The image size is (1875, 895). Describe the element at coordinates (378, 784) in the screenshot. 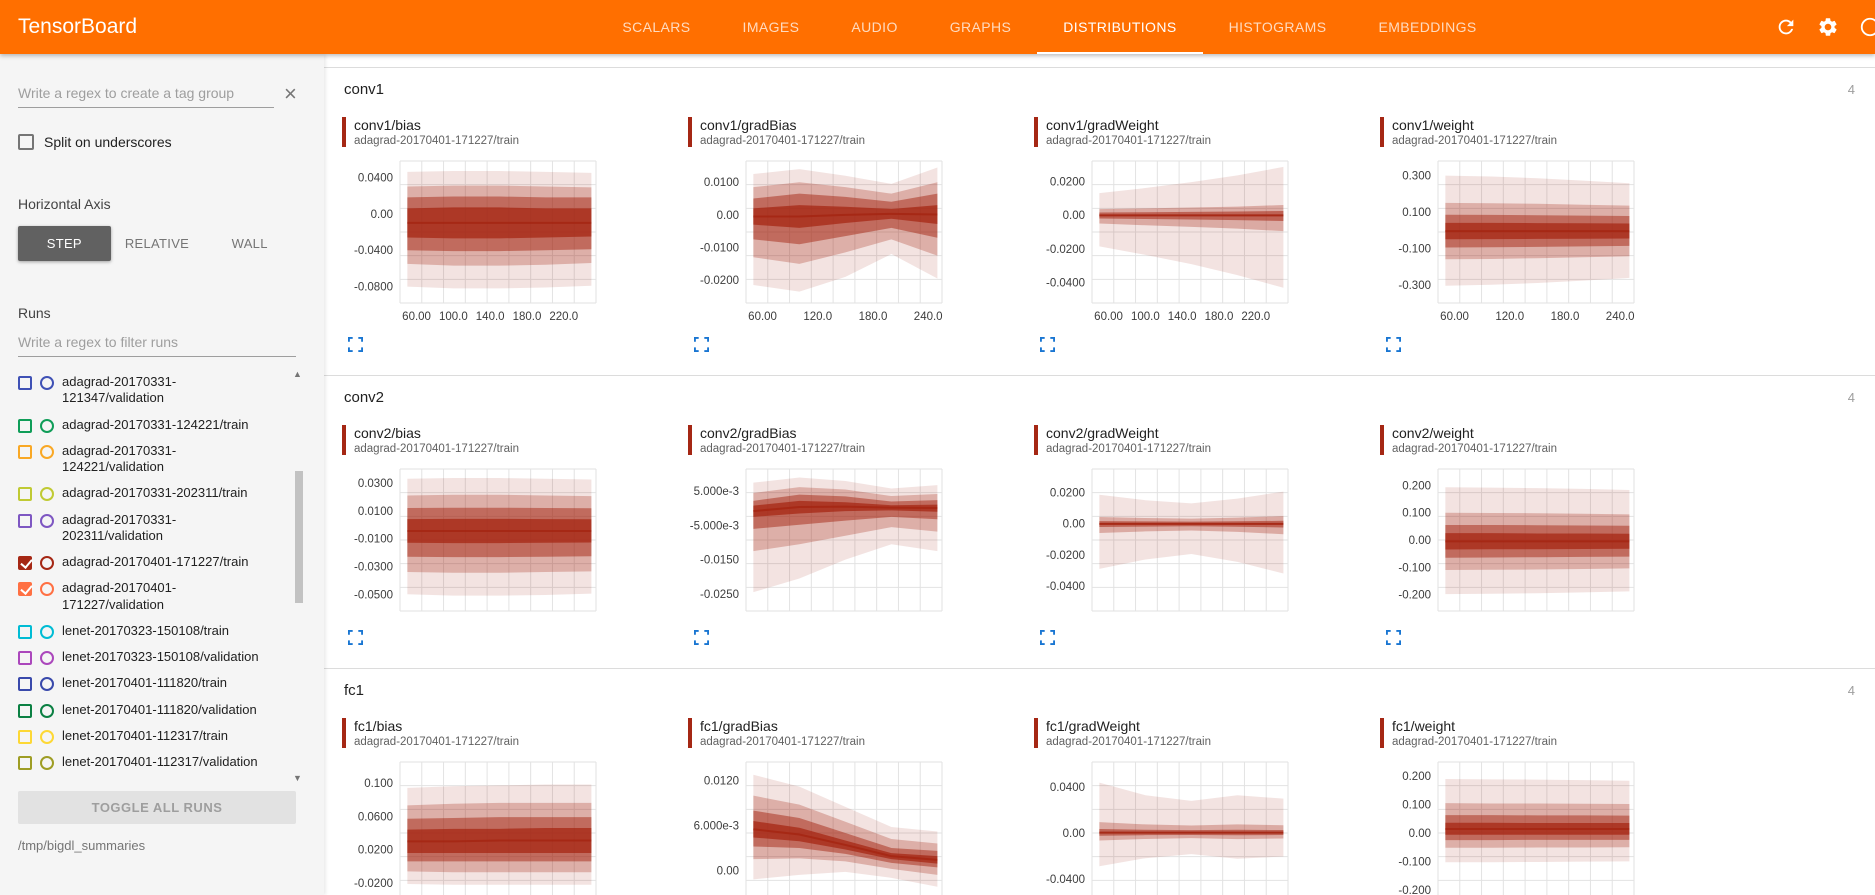

I see `svg-text: 0.100` at that location.